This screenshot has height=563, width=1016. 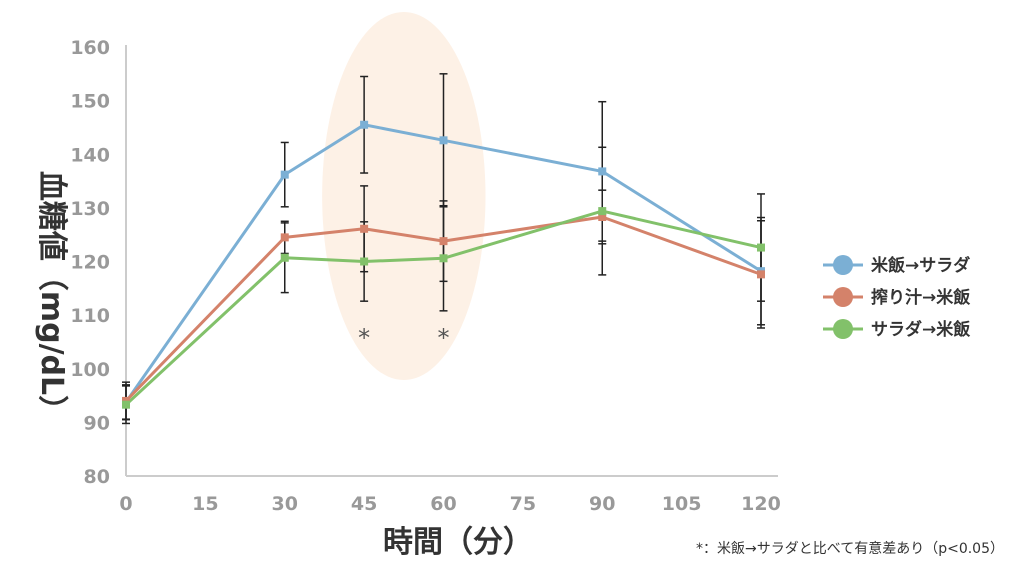 What do you see at coordinates (761, 504) in the screenshot?
I see `x-tick-label: 120` at bounding box center [761, 504].